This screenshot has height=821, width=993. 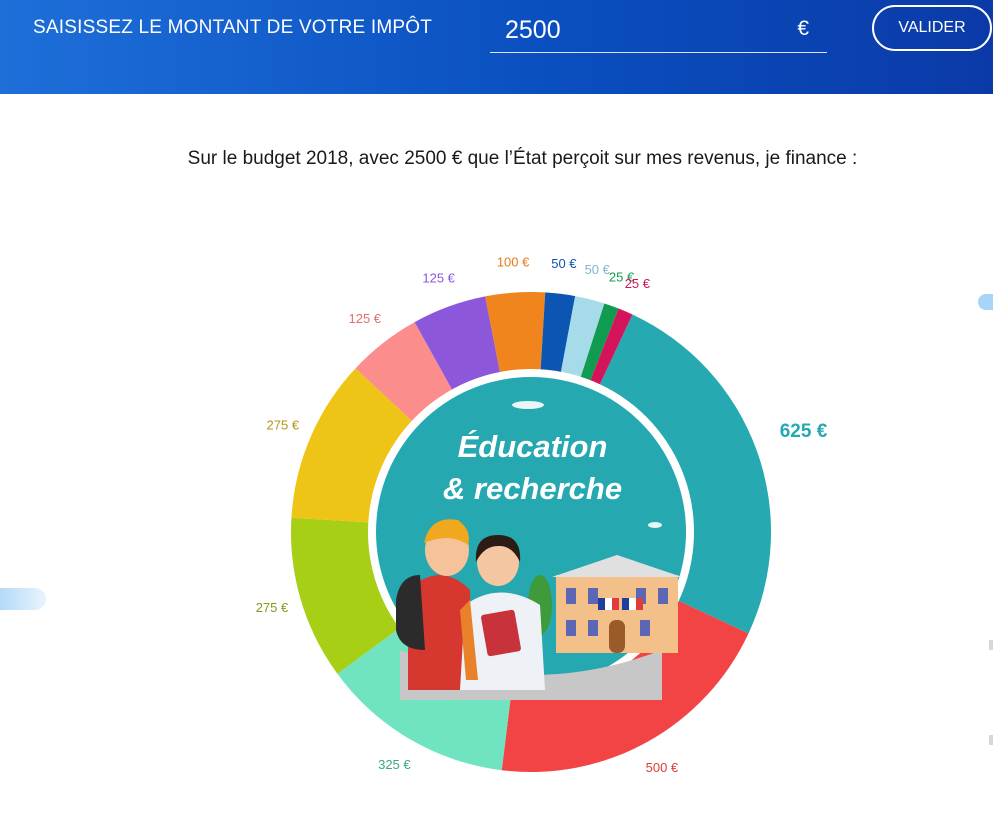 I want to click on center-title-line2: & recherche, so click(x=532, y=488).